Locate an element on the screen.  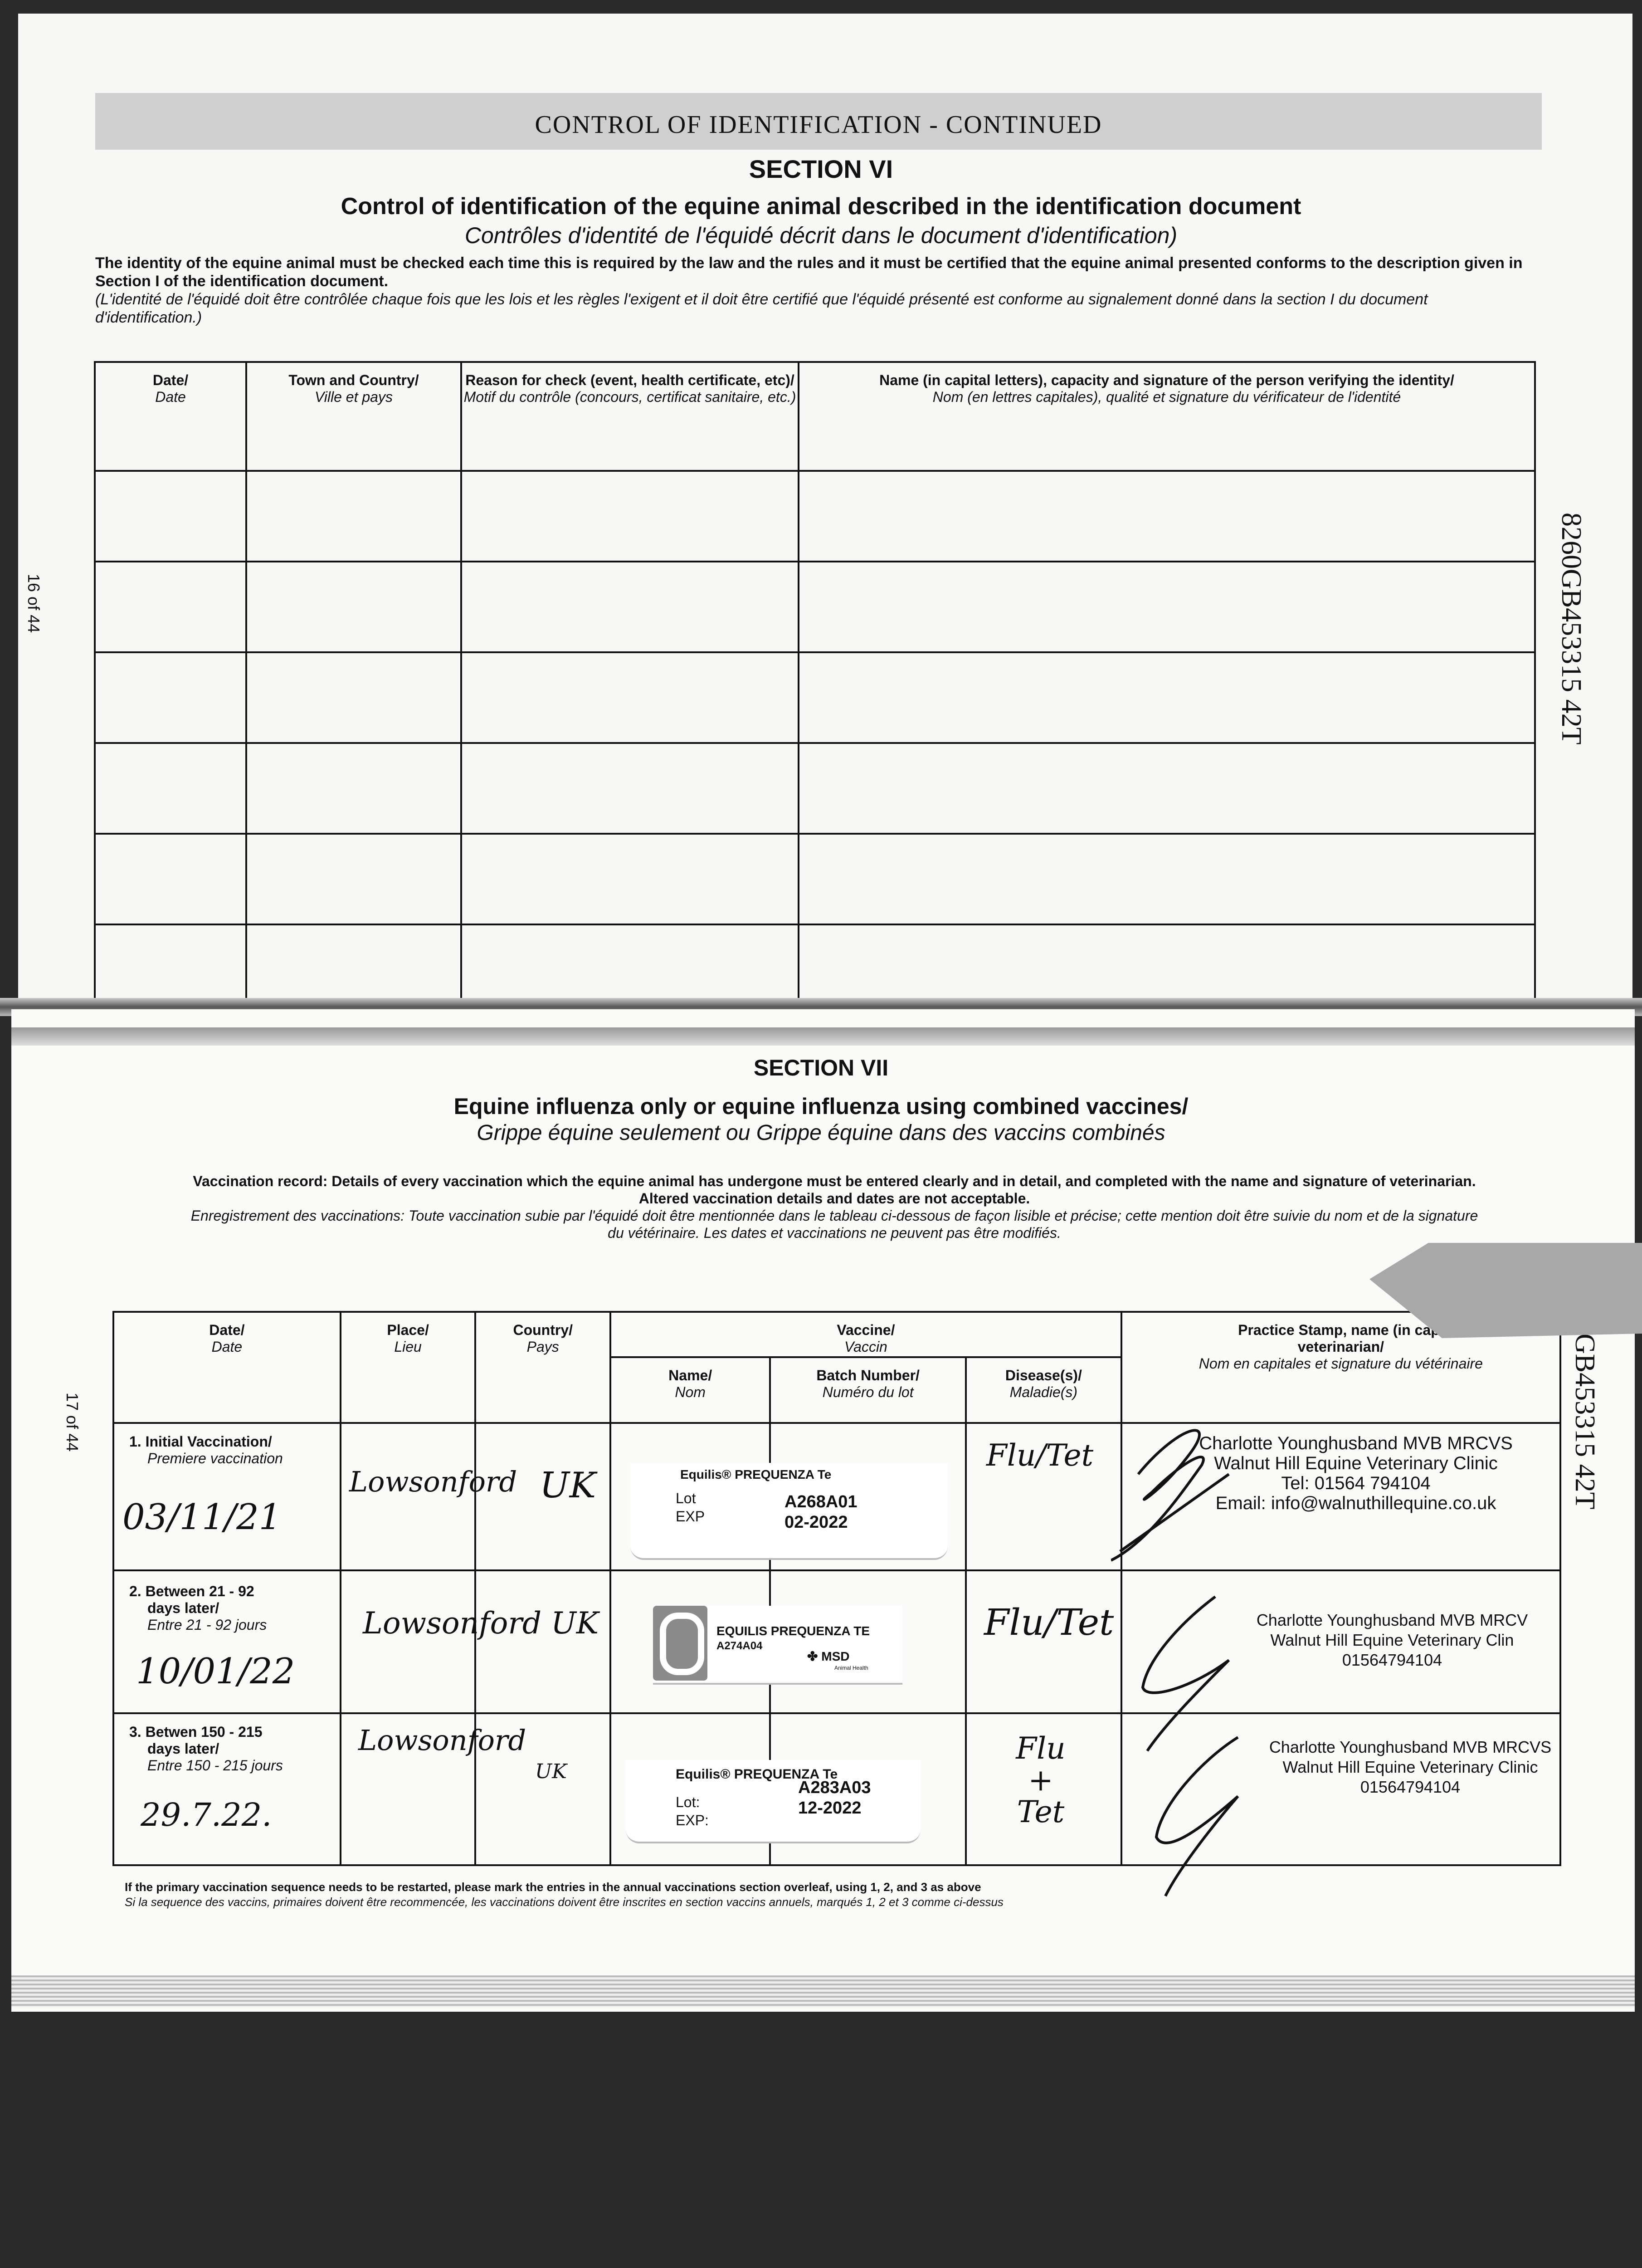
msd-logo: ✤ MSD is located at coordinates (828, 1656).